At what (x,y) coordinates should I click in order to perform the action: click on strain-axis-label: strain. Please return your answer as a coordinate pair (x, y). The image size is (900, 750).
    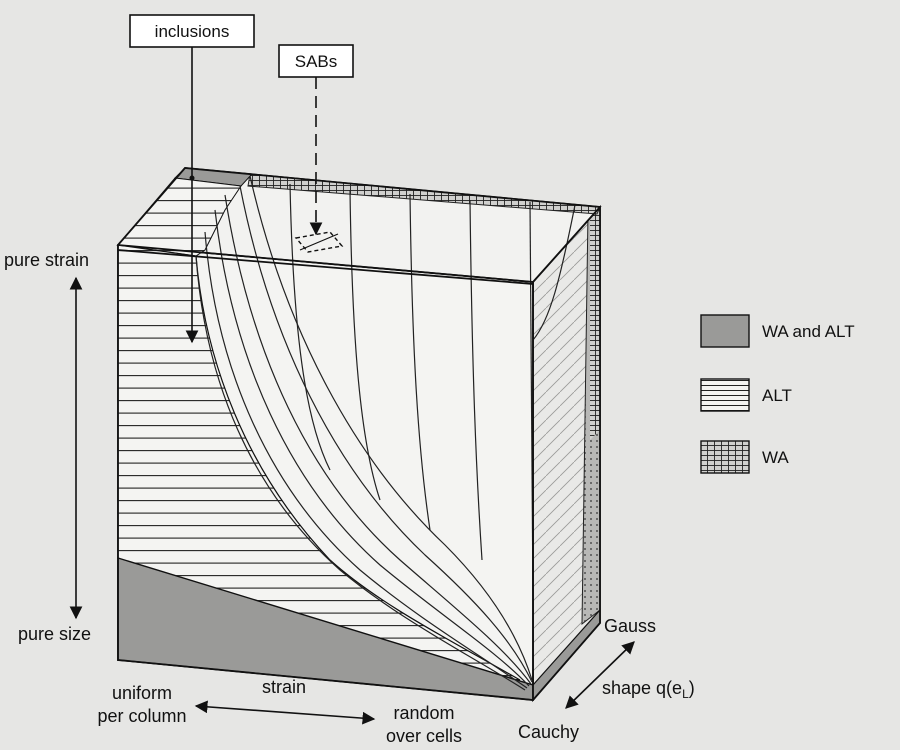
    Looking at the image, I should click on (284, 687).